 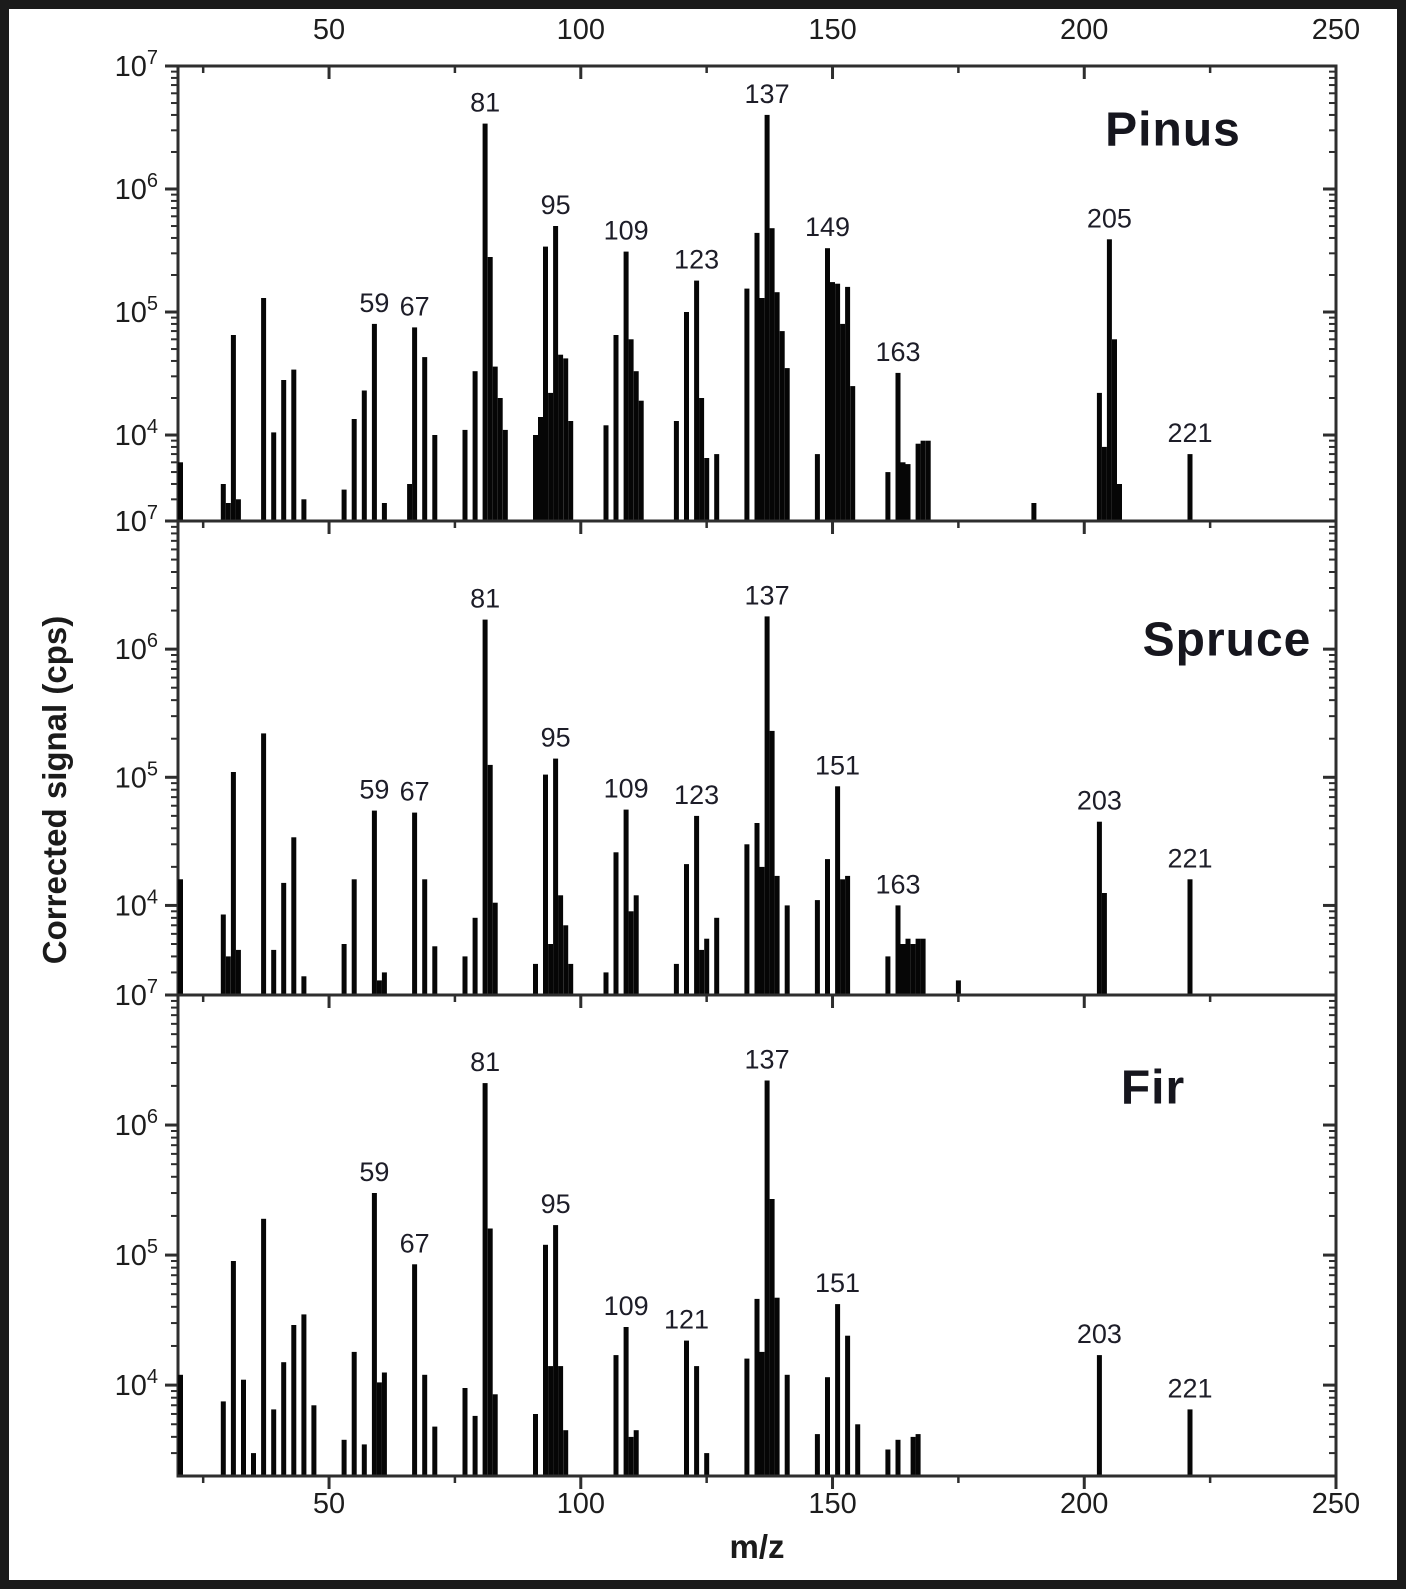 What do you see at coordinates (897, 884) in the screenshot?
I see `peak-label: 163` at bounding box center [897, 884].